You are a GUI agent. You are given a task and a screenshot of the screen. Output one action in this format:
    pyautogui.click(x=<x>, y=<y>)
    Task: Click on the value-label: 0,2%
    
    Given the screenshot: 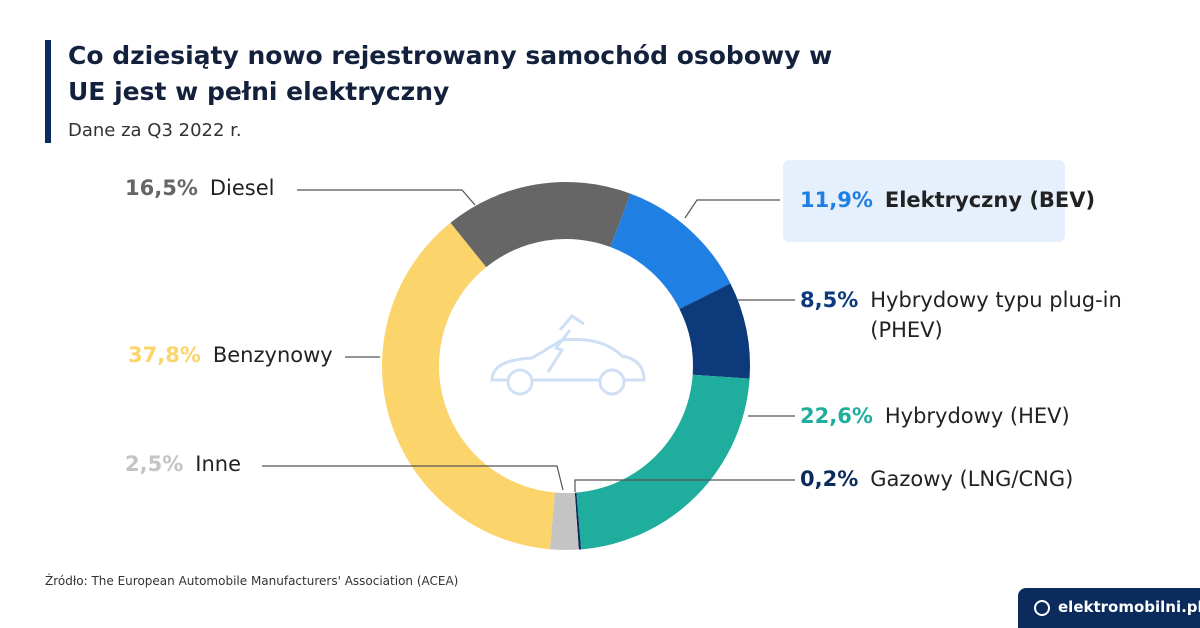 What is the action you would take?
    pyautogui.click(x=829, y=479)
    